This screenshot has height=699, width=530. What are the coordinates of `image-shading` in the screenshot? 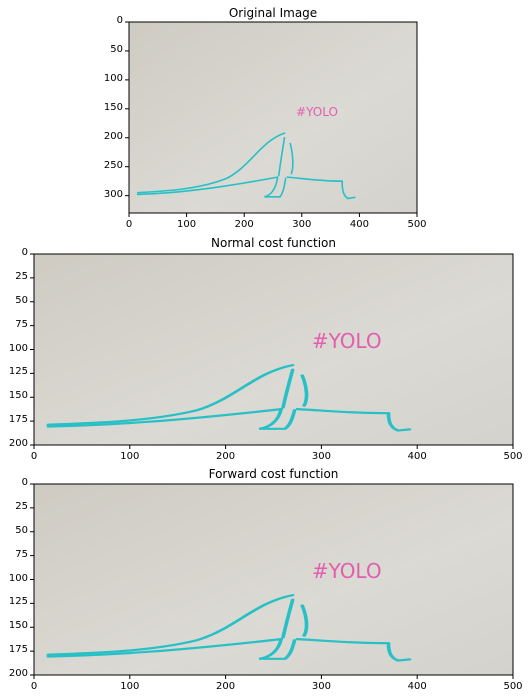 It's located at (273, 117).